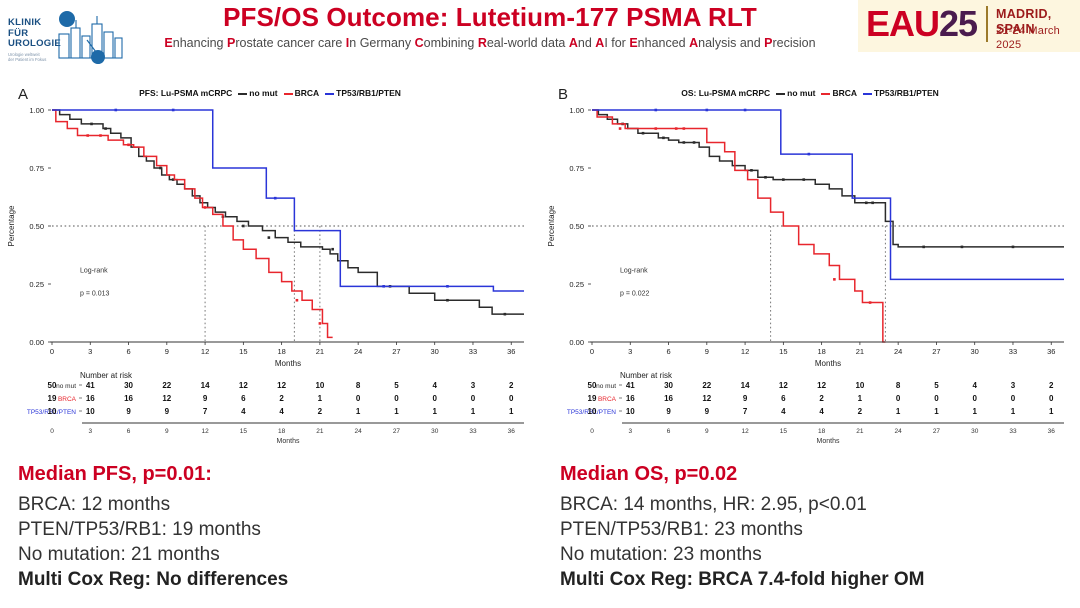  I want to click on conclusion-os-line-3: No mutation: 23 months, so click(661, 554).